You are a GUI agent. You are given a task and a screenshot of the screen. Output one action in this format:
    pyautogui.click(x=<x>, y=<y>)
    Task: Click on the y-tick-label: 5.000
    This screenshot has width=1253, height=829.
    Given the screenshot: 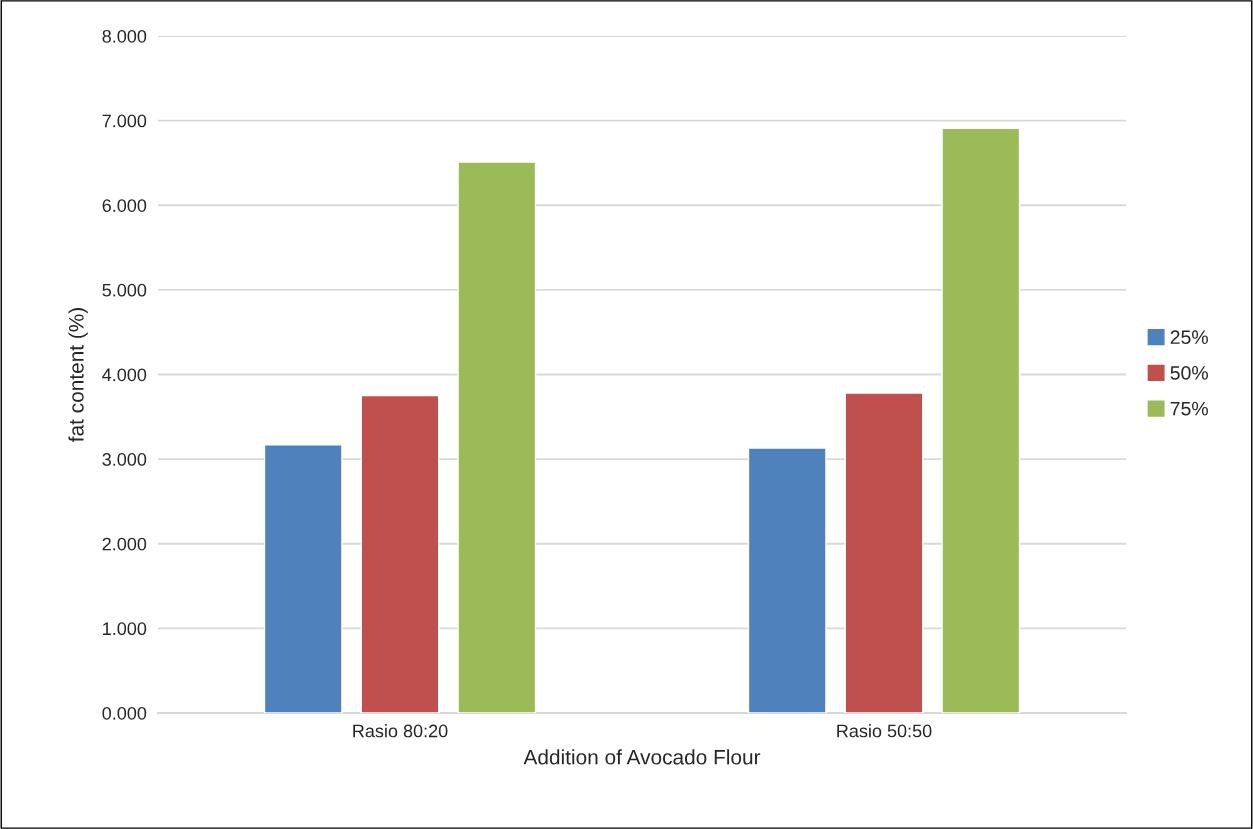 What is the action you would take?
    pyautogui.click(x=124, y=290)
    